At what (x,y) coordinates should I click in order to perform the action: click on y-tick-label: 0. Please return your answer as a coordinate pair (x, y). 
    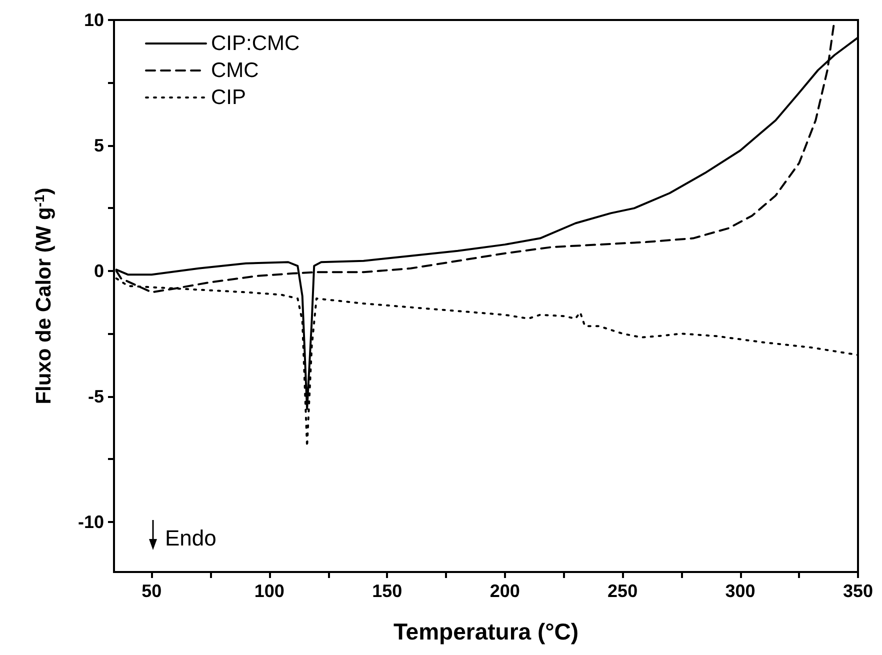
    Looking at the image, I should click on (99, 270).